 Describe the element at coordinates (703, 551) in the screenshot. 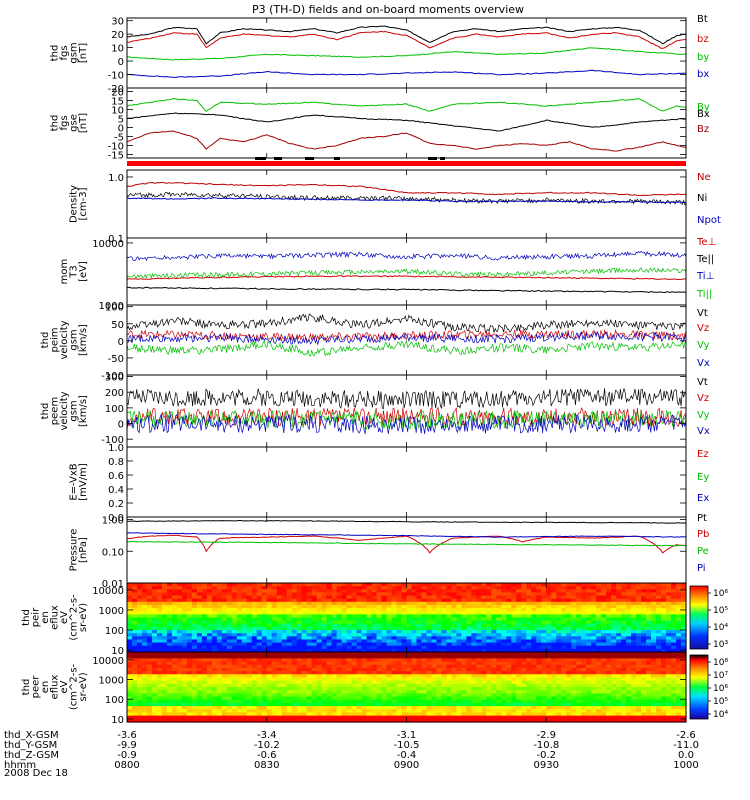

I see `legend-pressure-2: Pe` at that location.